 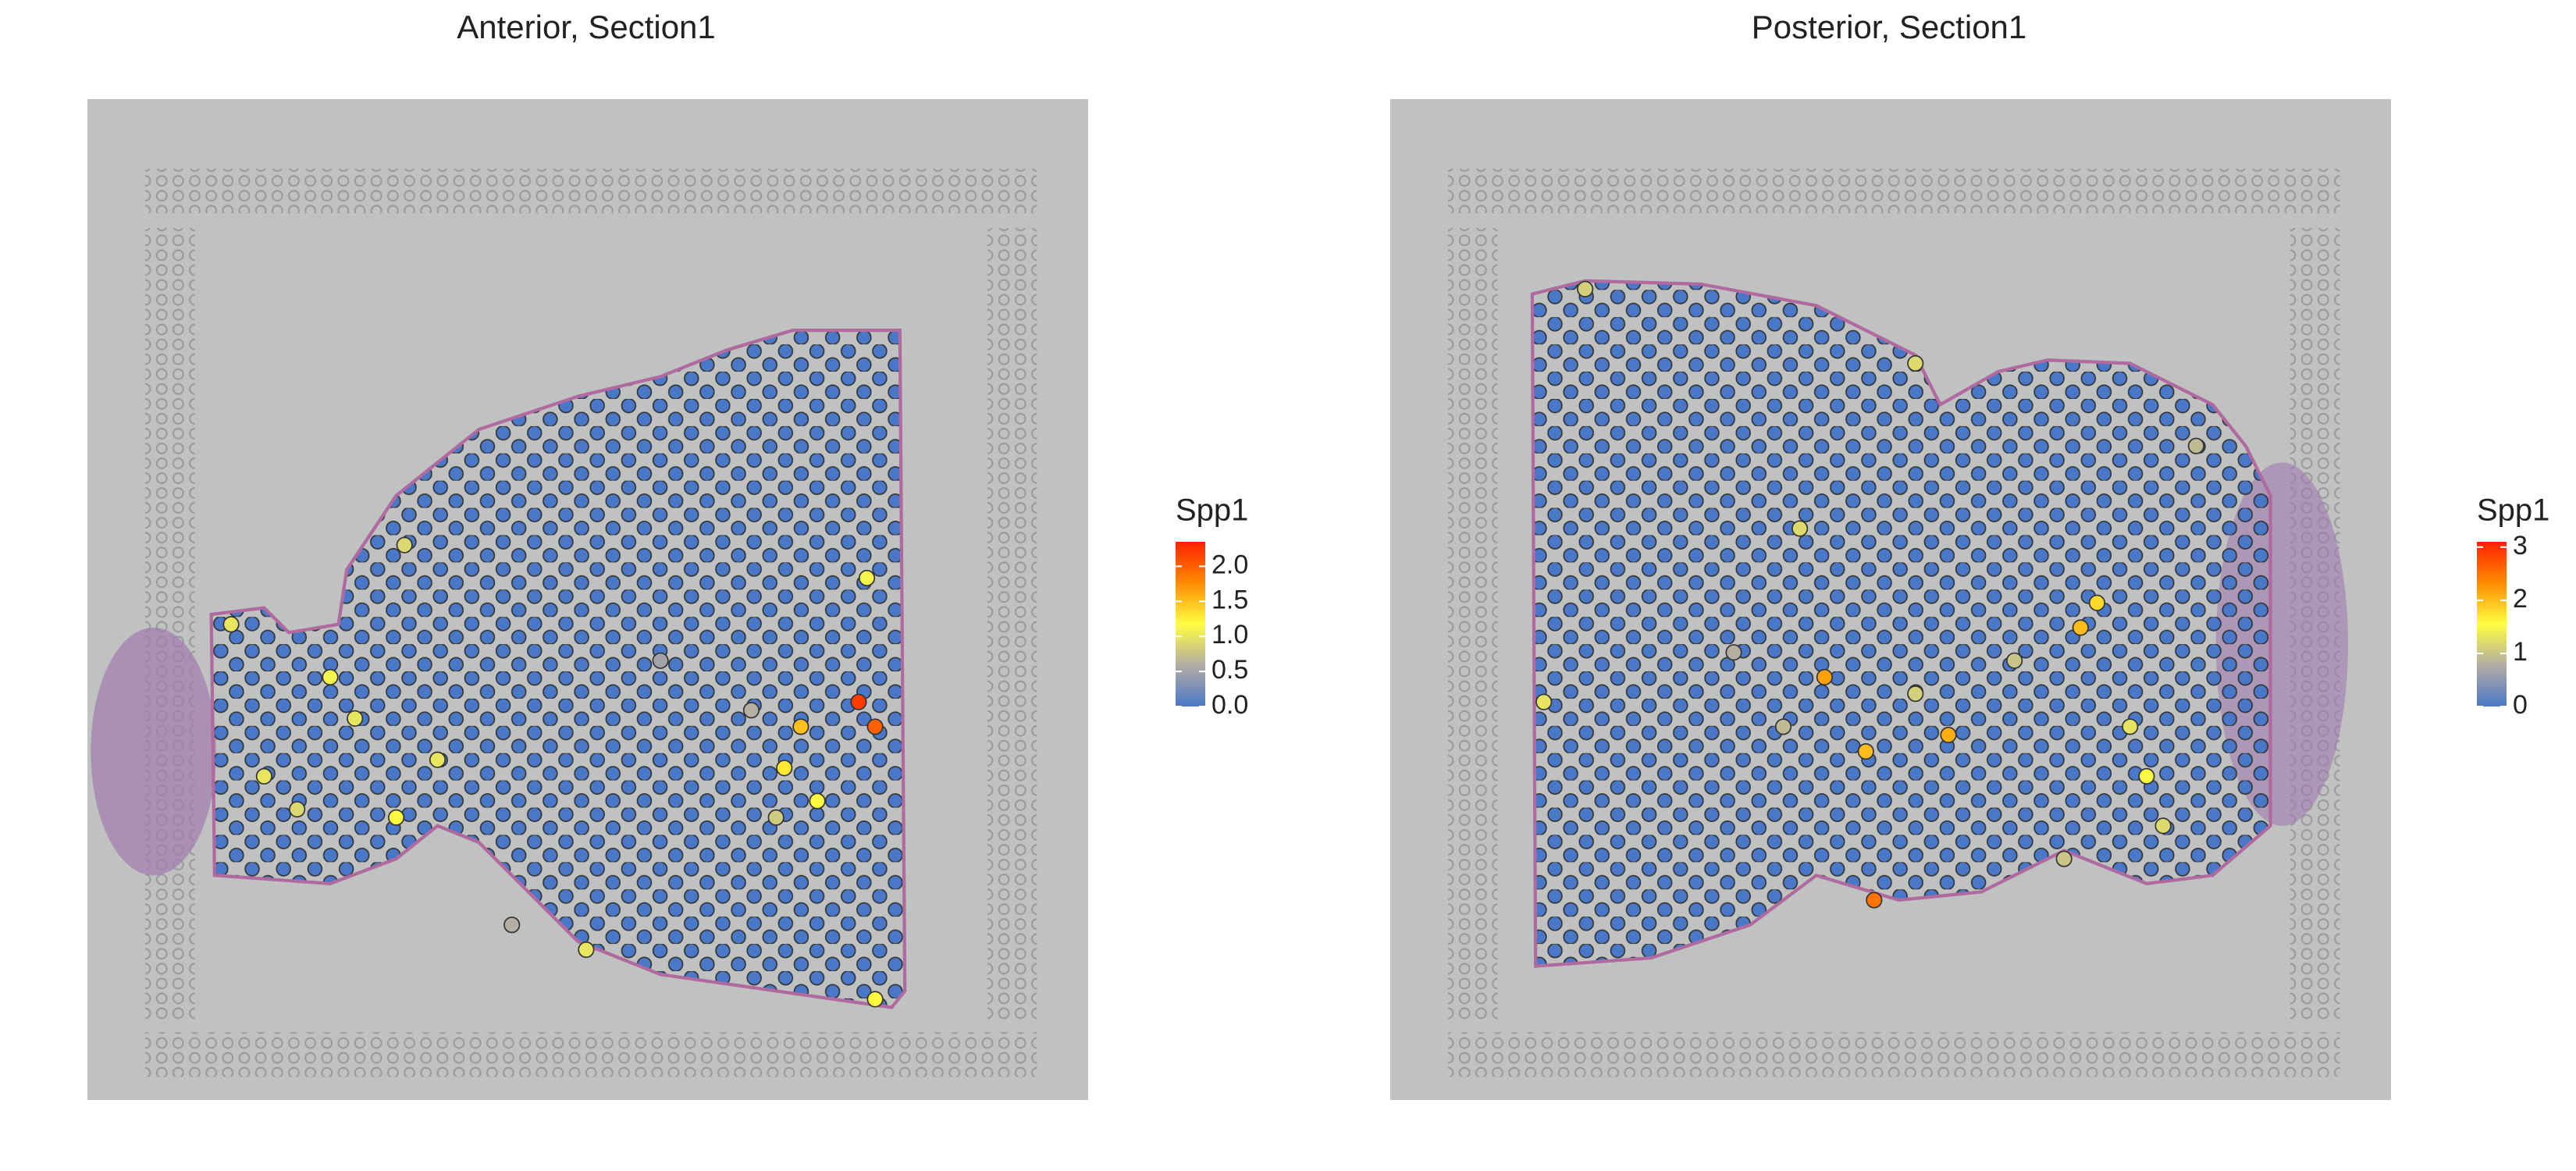 What do you see at coordinates (1230, 670) in the screenshot?
I see `colorbar-tick-label: 0.5` at bounding box center [1230, 670].